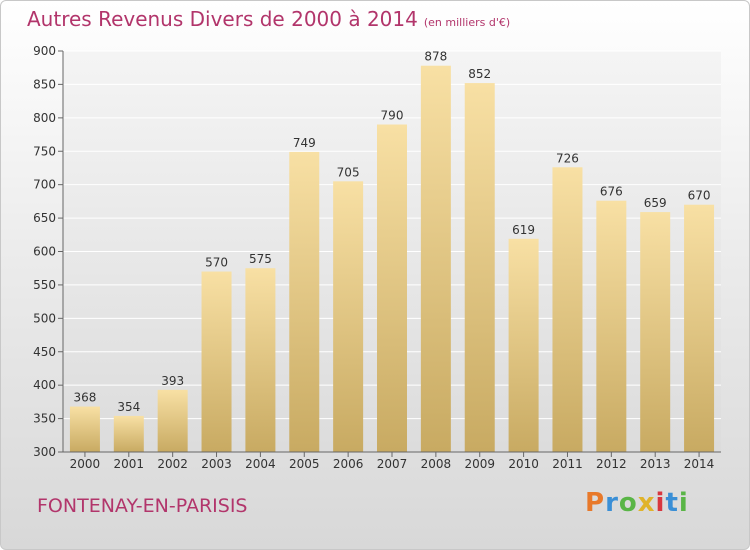 This screenshot has width=750, height=550. I want to click on y-tick-label: 350, so click(44, 419).